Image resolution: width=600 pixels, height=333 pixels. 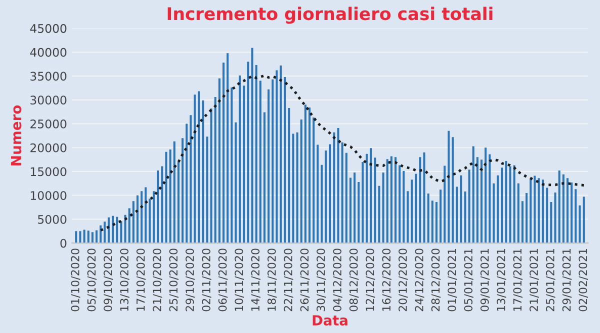 What do you see at coordinates (485, 280) in the screenshot?
I see `x-tick-label: 09/01/2021` at bounding box center [485, 280].